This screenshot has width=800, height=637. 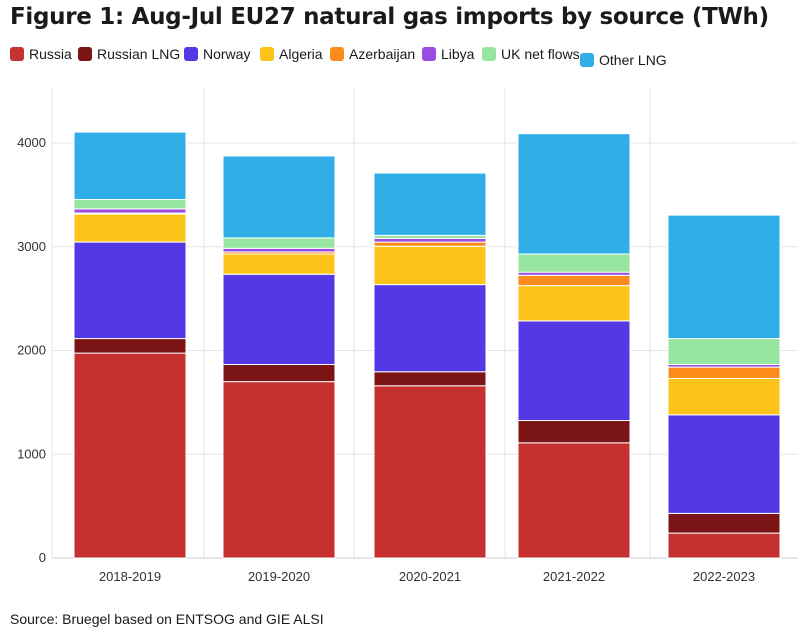 I want to click on bar-segment-uk-net-flows-2021-2022, so click(x=574, y=263).